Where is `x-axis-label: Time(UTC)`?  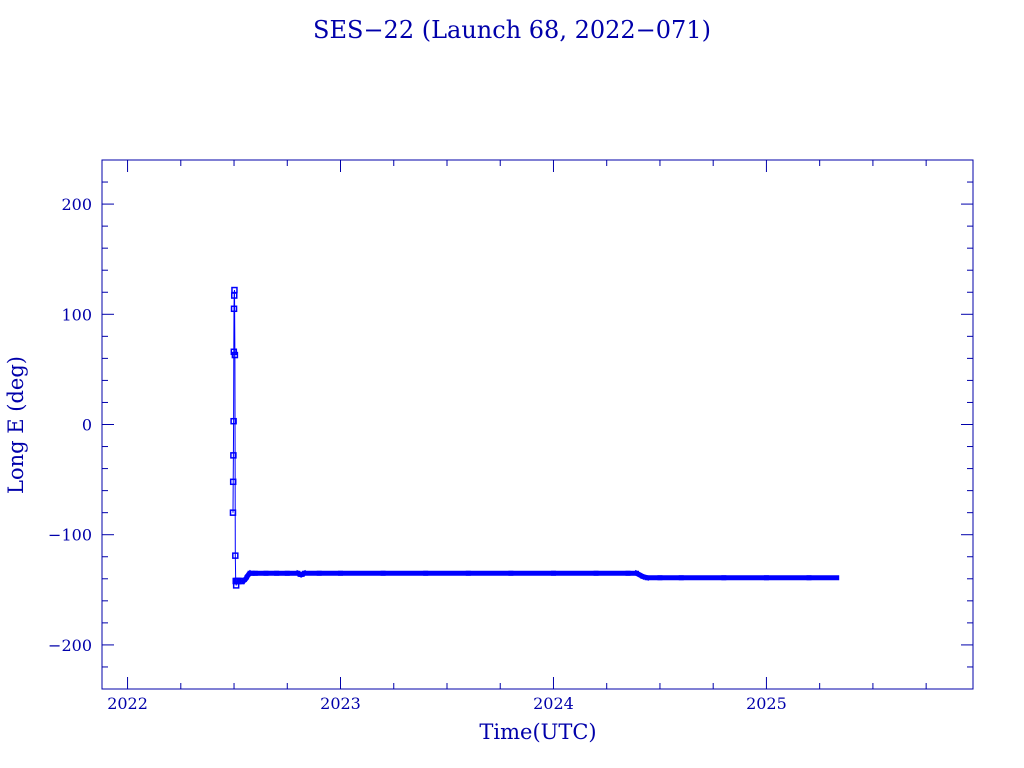 x-axis-label: Time(UTC) is located at coordinates (537, 732).